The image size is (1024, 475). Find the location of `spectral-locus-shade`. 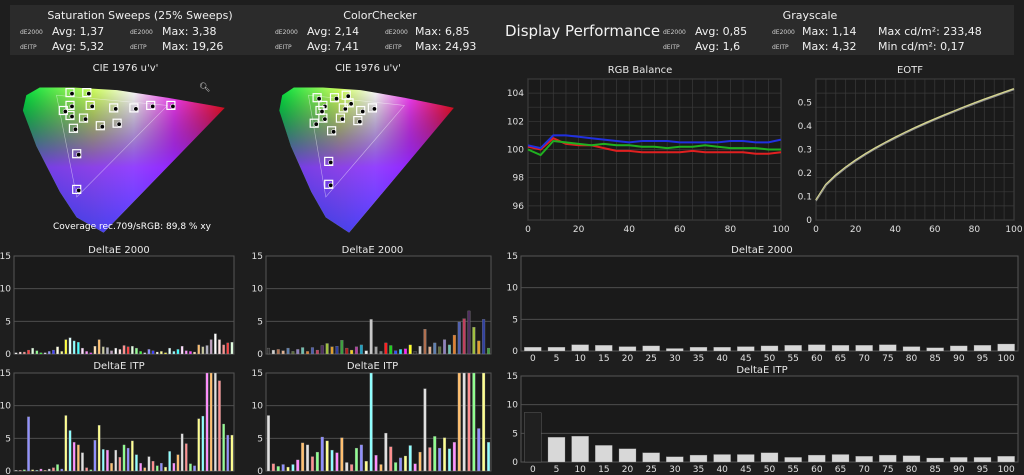

spectral-locus-shade is located at coordinates (123, 160).